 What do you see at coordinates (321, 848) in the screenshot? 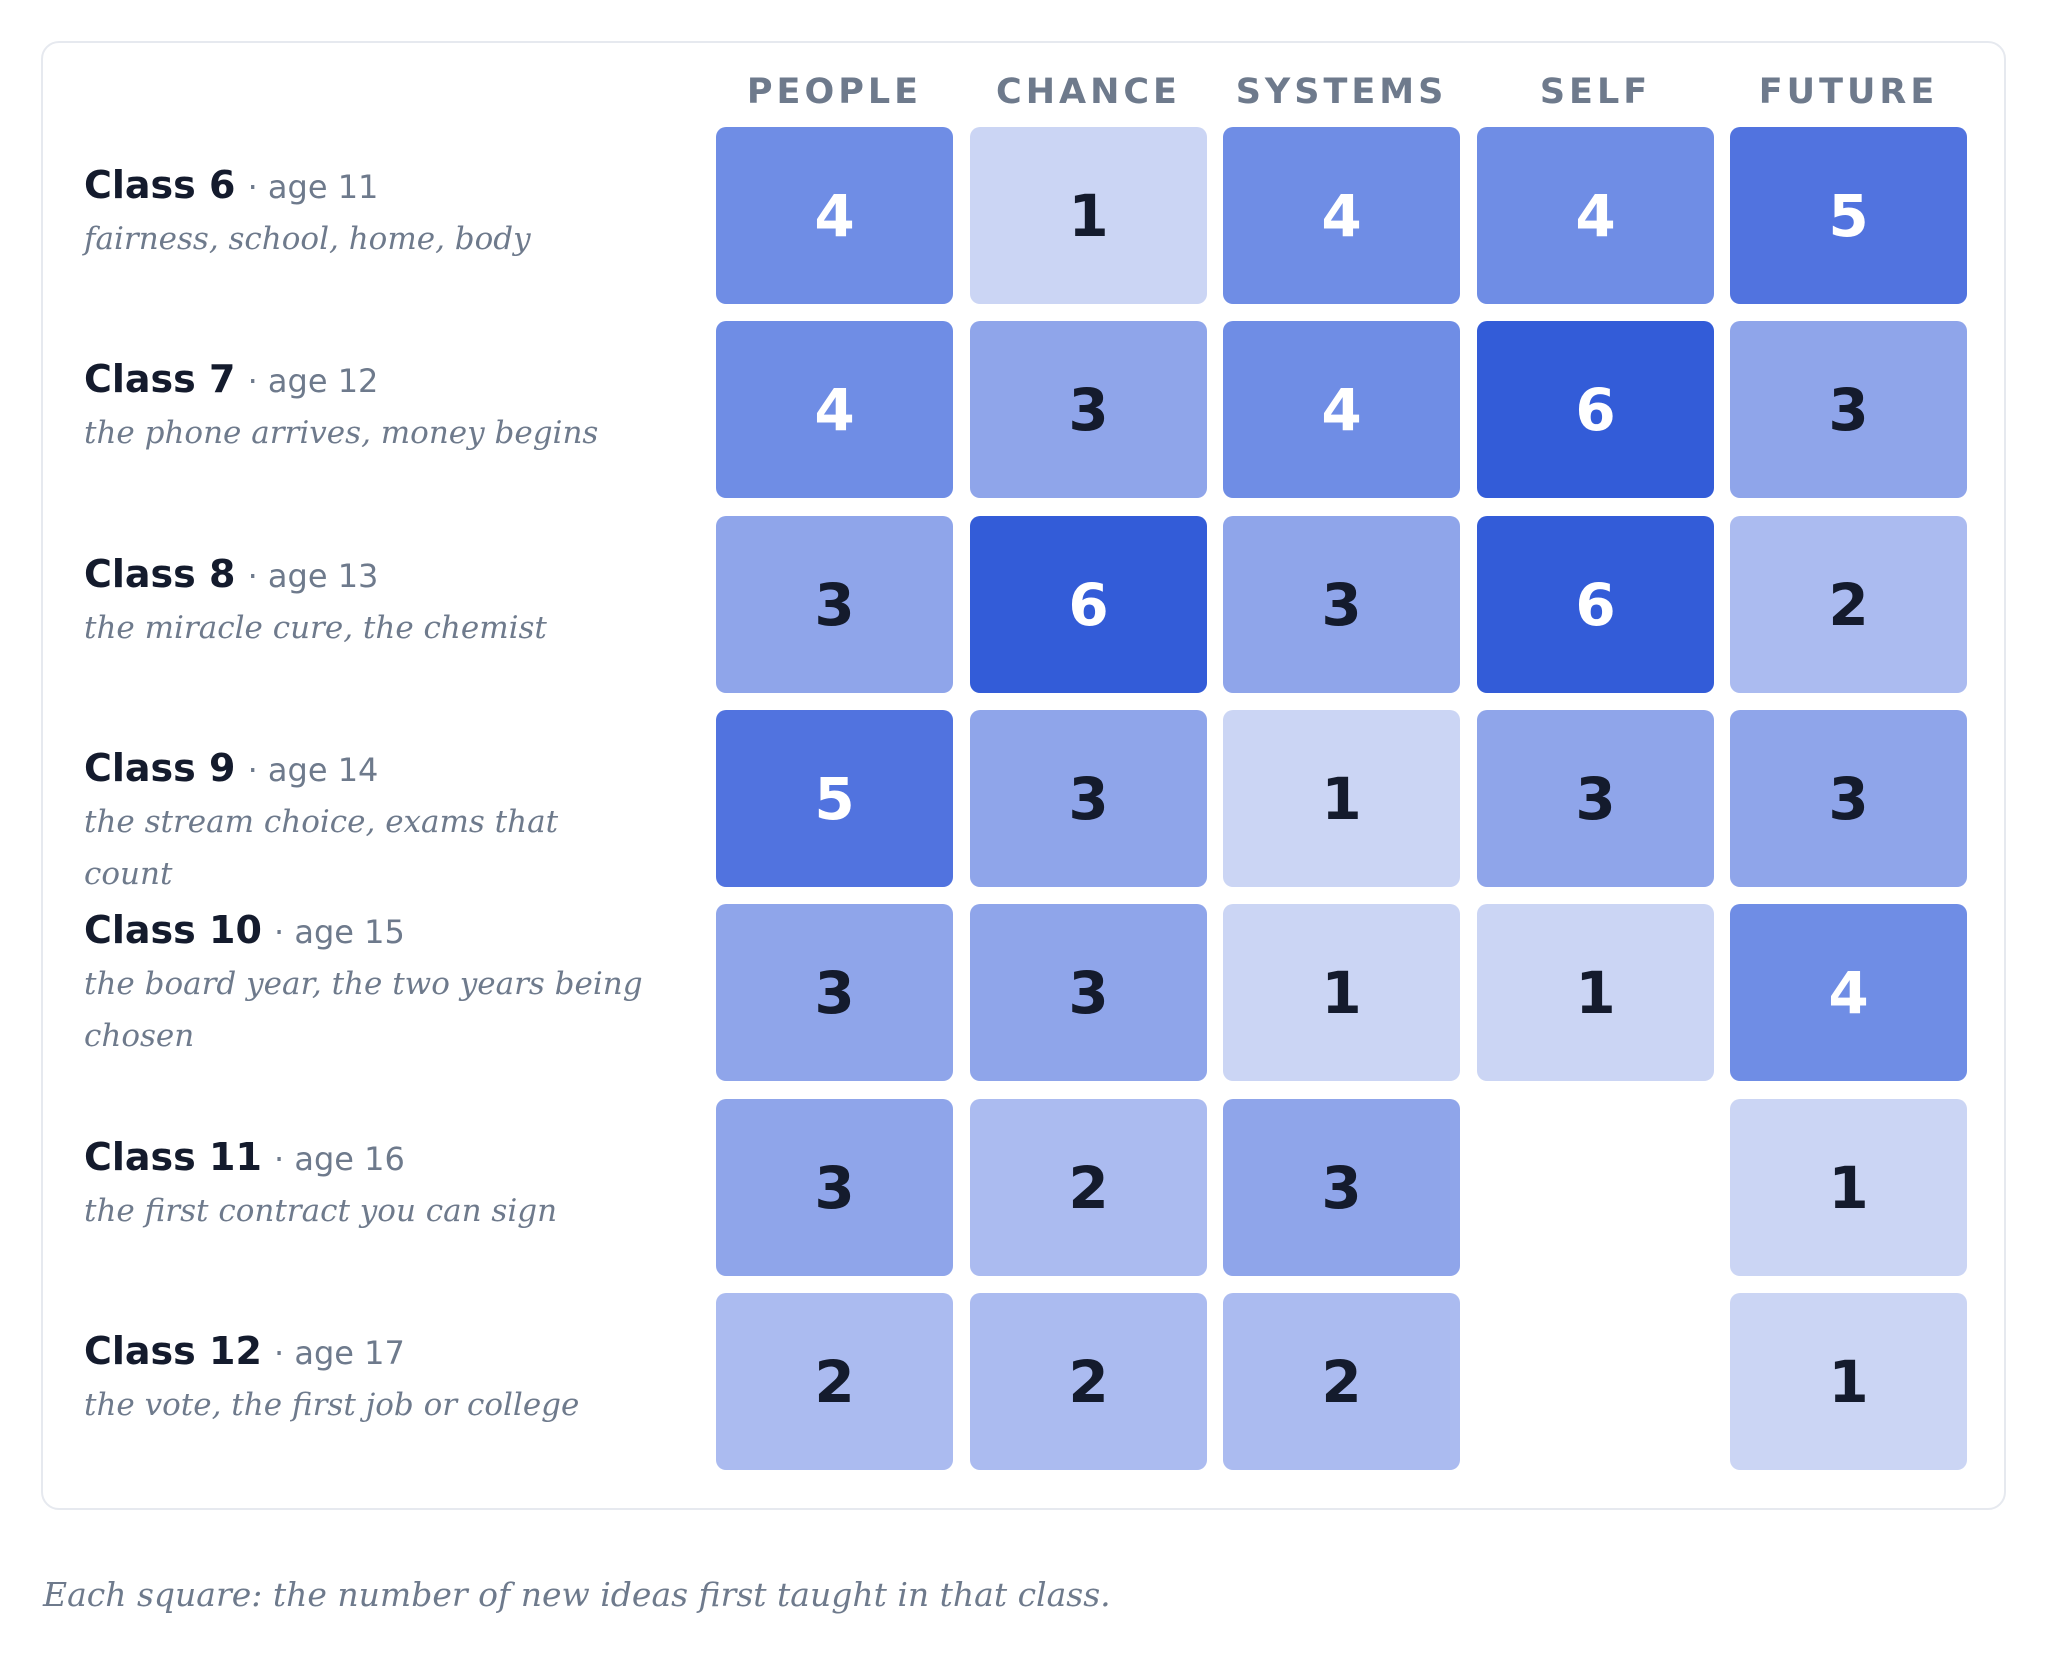
I see `class-description: the stream choice, exams that count` at bounding box center [321, 848].